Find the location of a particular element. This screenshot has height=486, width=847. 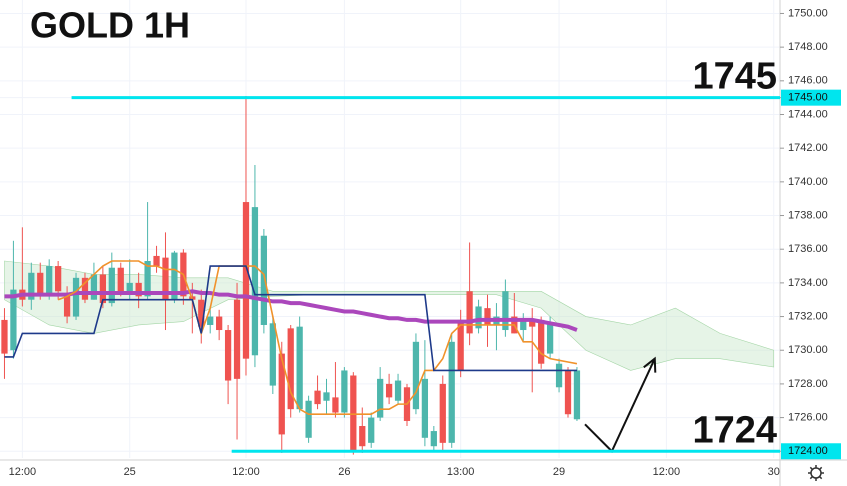

y-tick-label: 1744.00 is located at coordinates (808, 114).